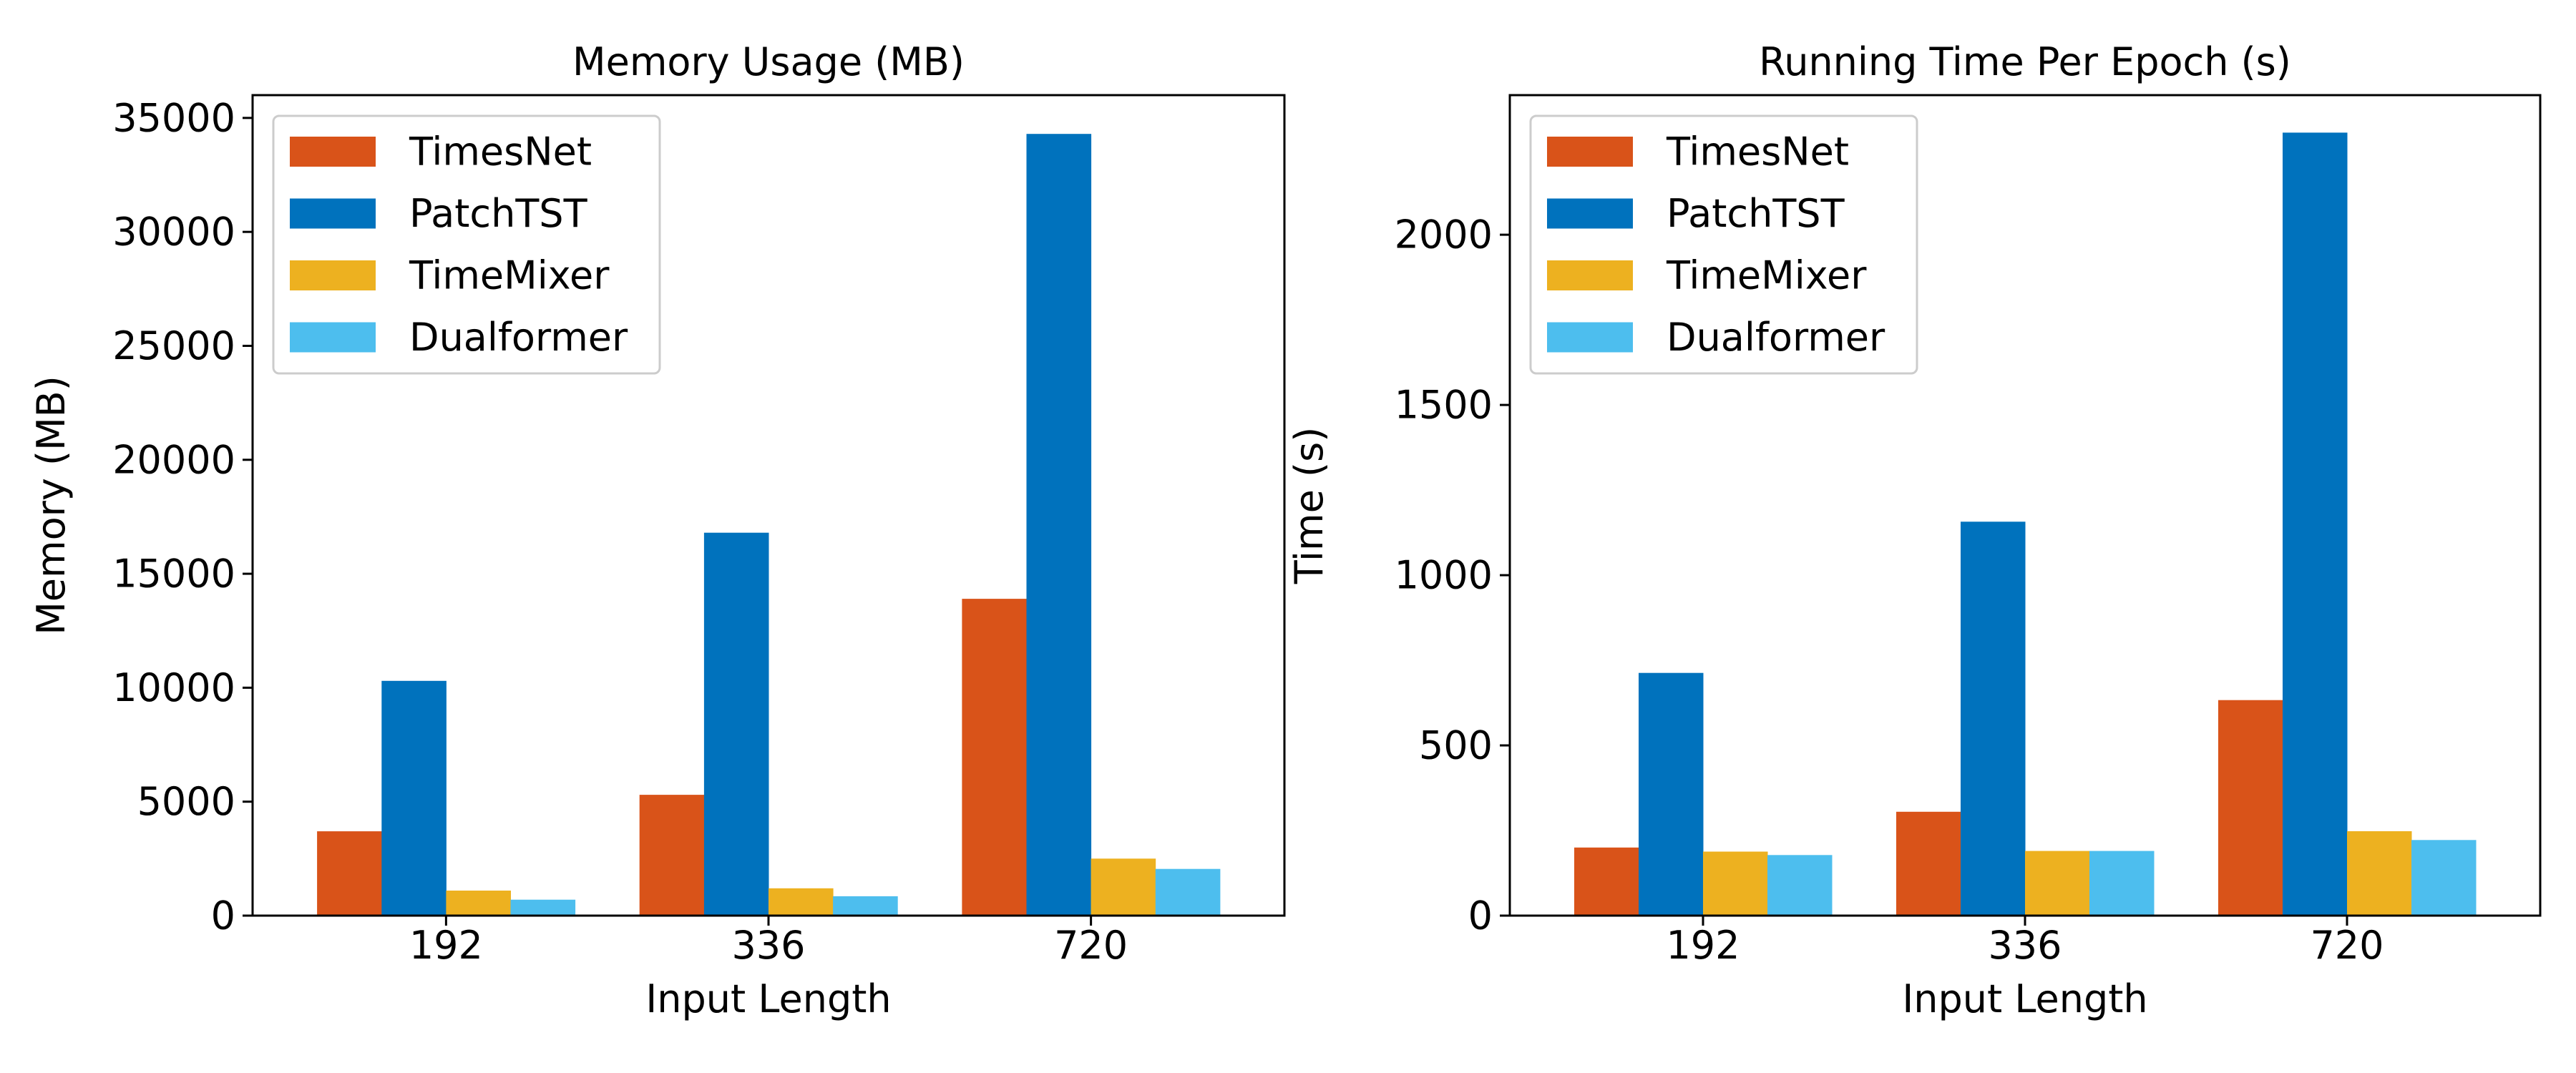 This screenshot has height=1073, width=2576. Describe the element at coordinates (1309, 506) in the screenshot. I see `y-axis-label: Time (s)` at that location.